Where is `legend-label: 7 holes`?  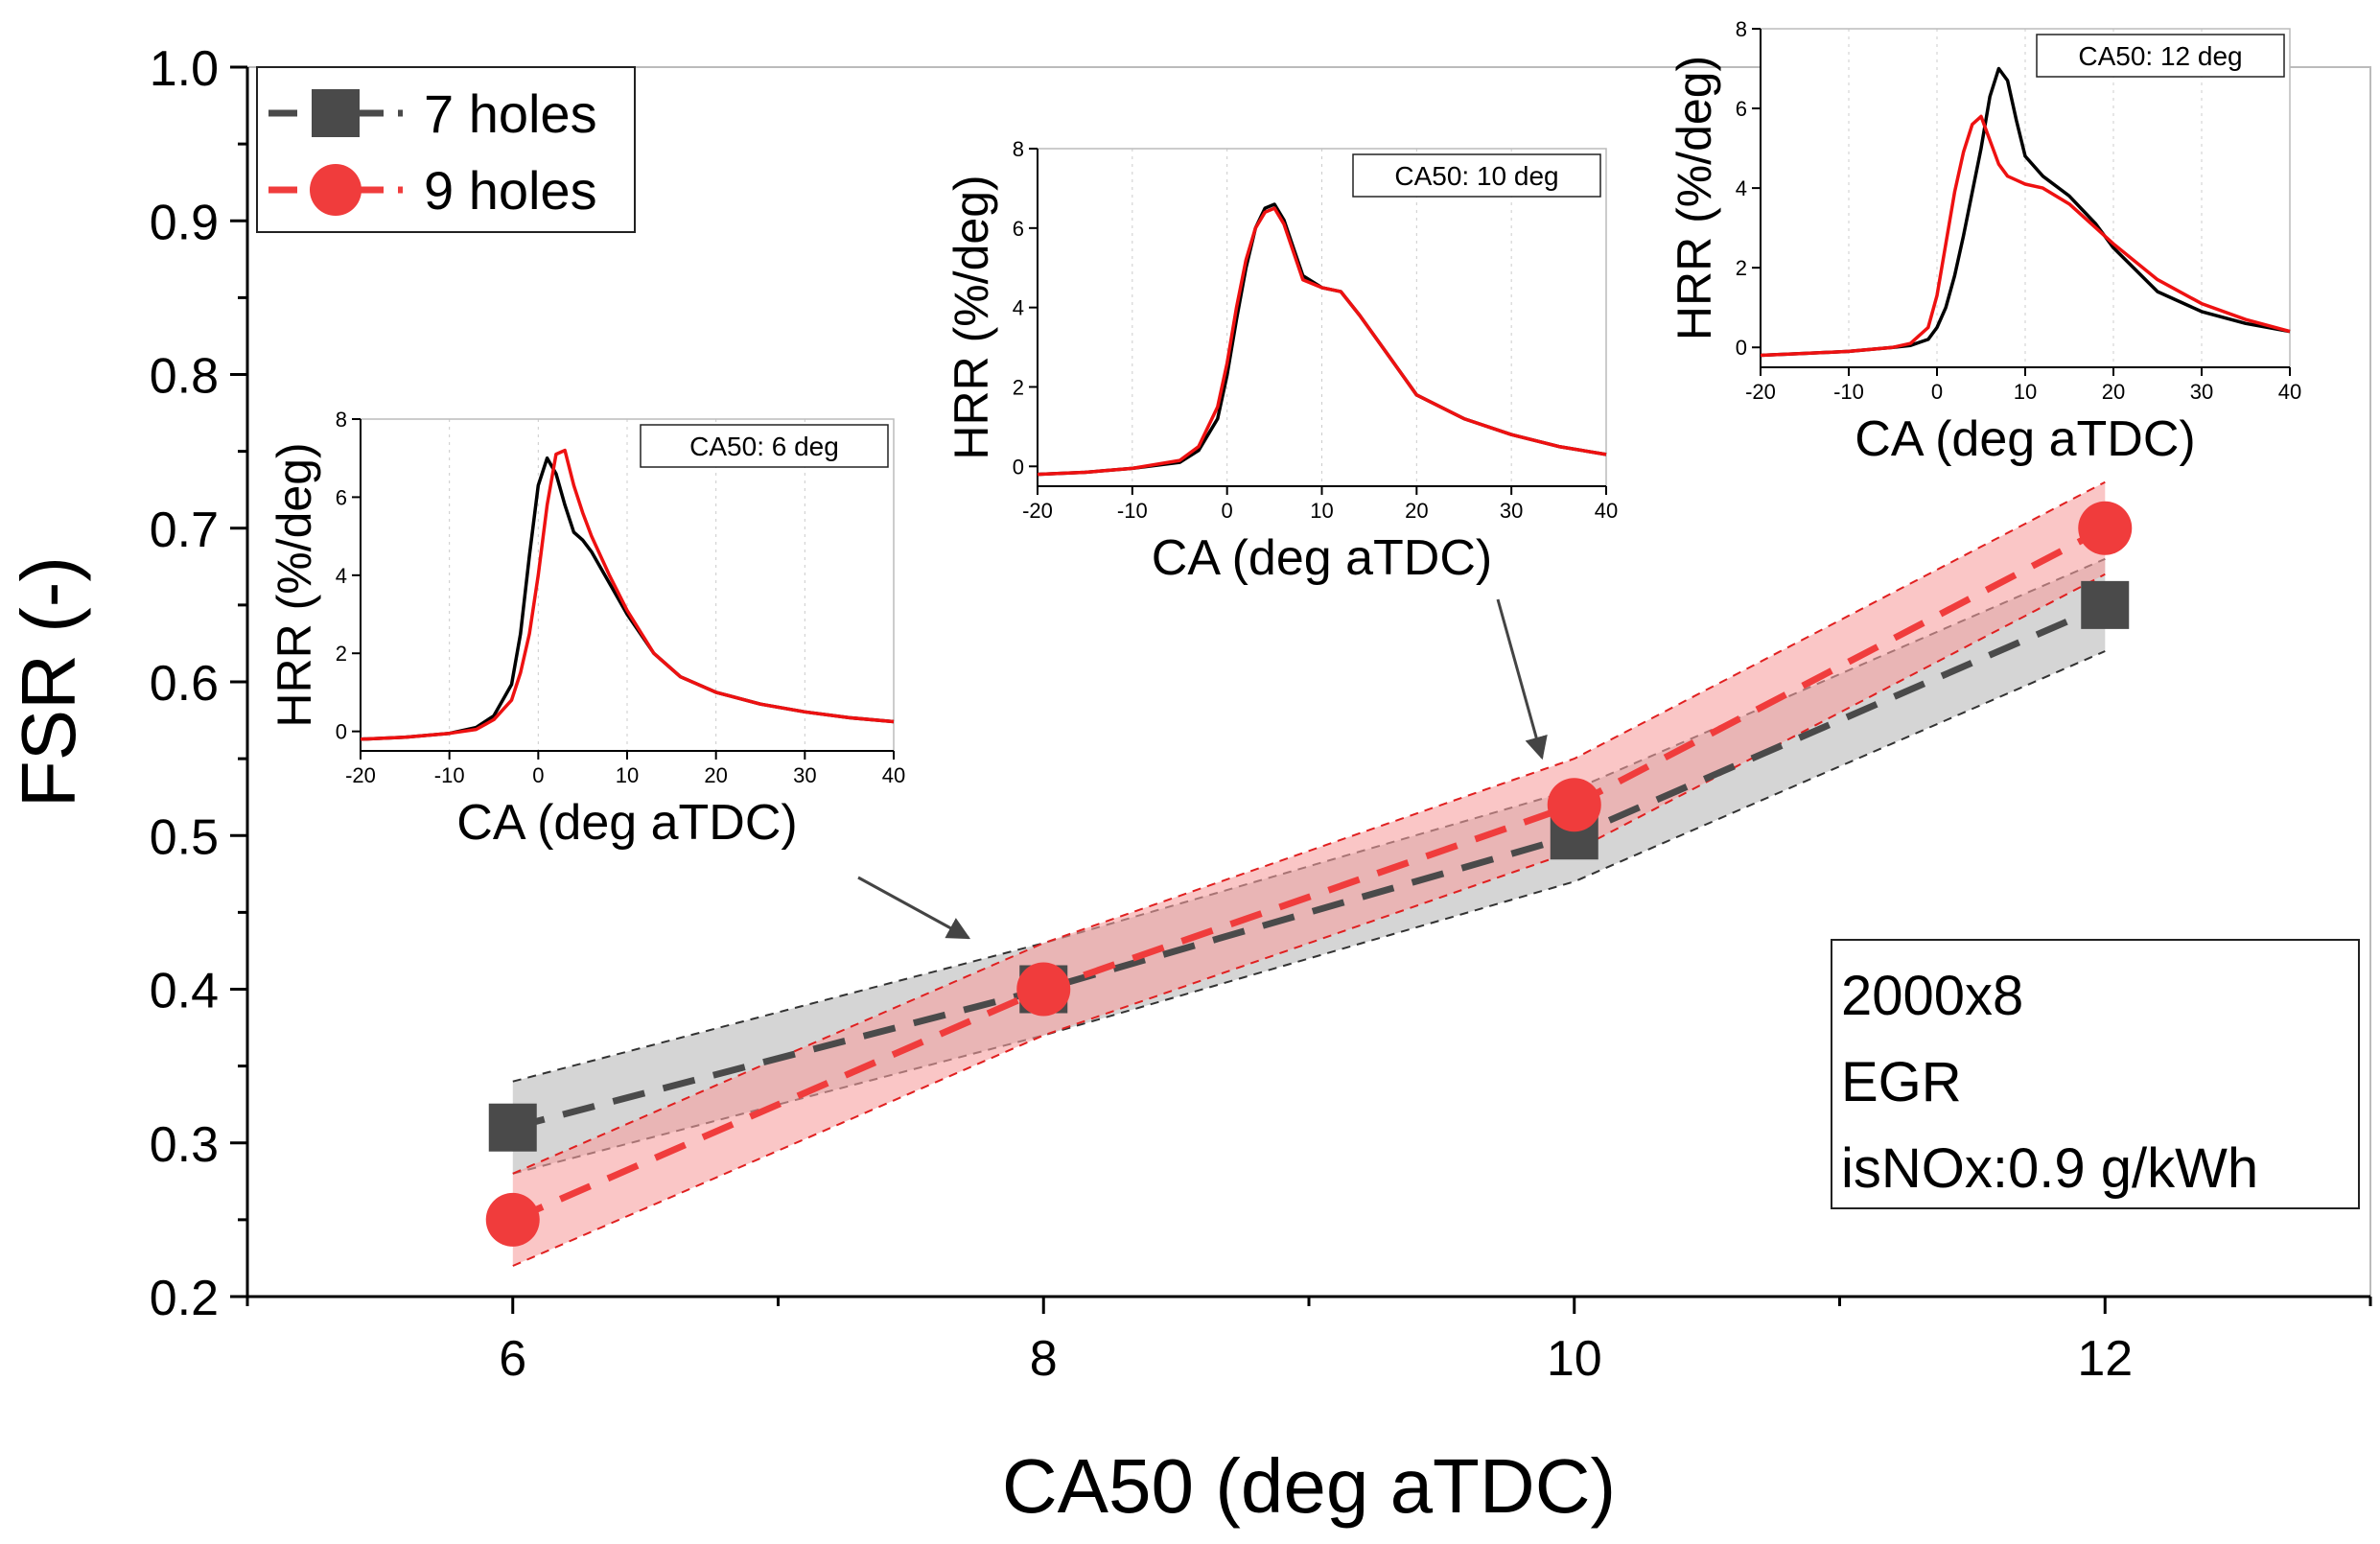
legend-label: 7 holes is located at coordinates (511, 113).